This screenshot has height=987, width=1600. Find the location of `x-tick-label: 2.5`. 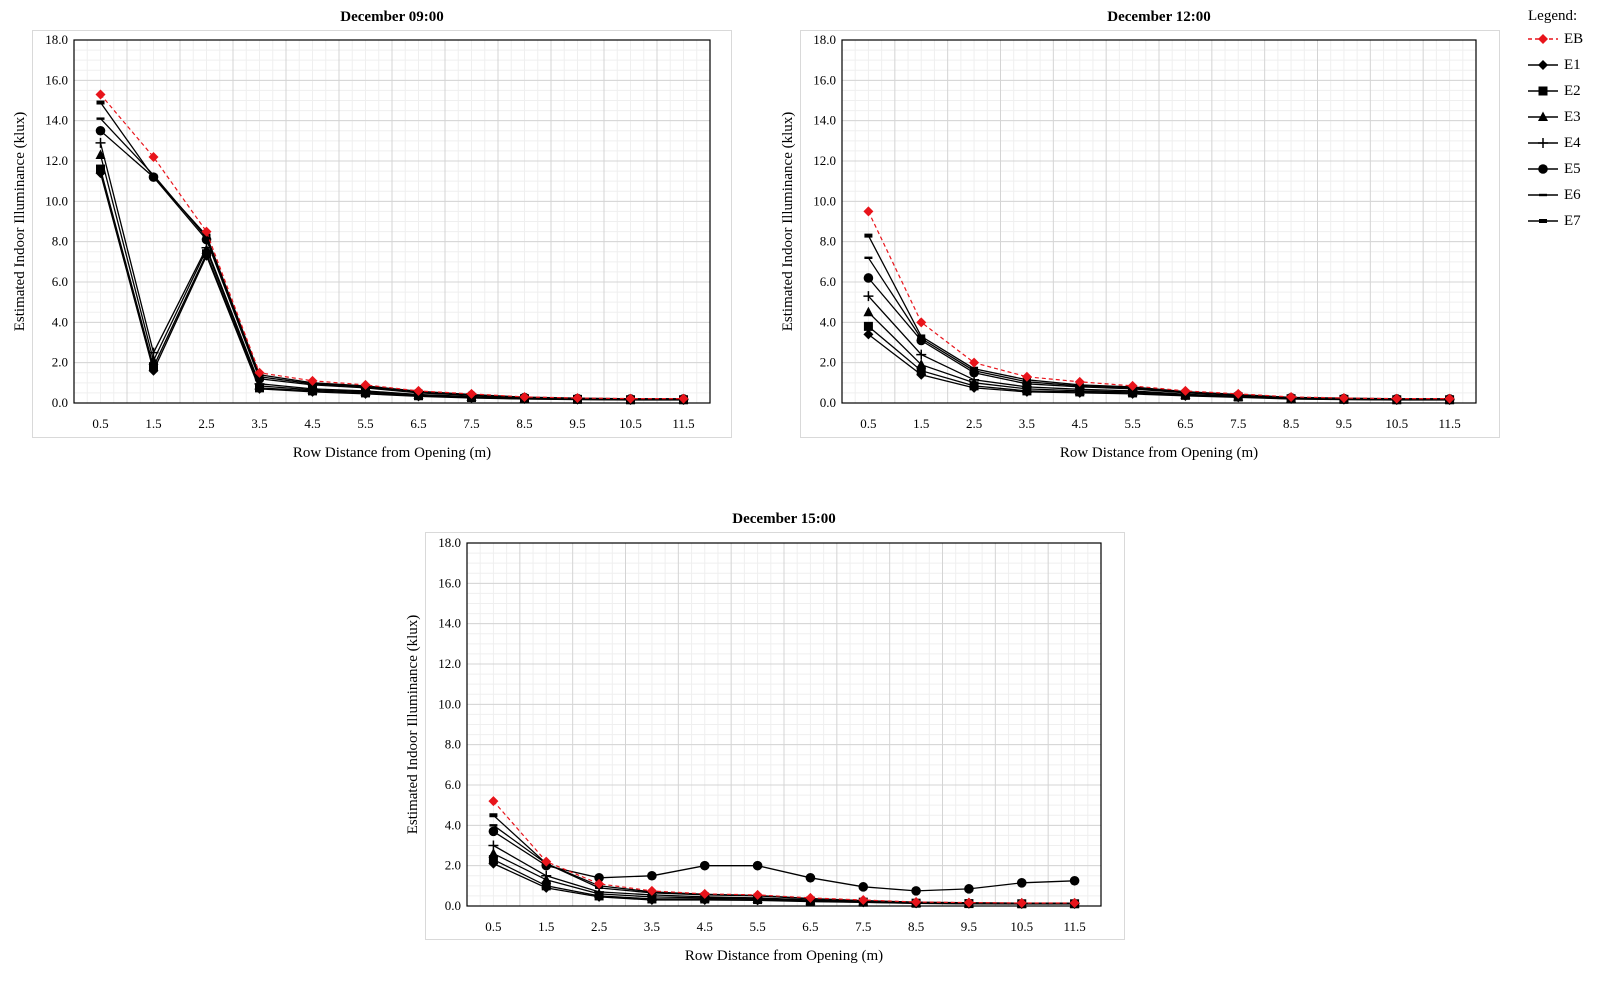

x-tick-label: 2.5 is located at coordinates (206, 423).